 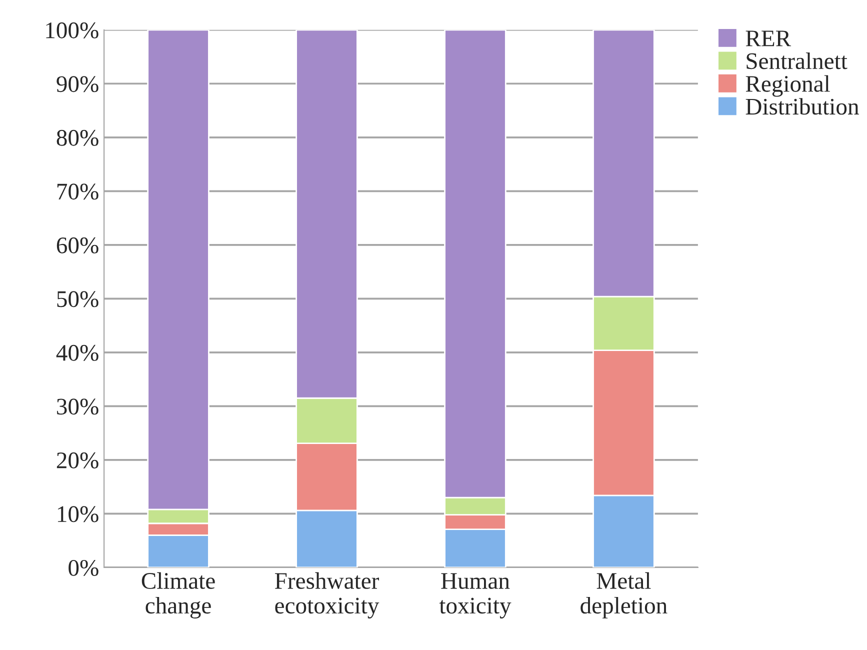 I want to click on y-tick-label: 70%, so click(x=77, y=192).